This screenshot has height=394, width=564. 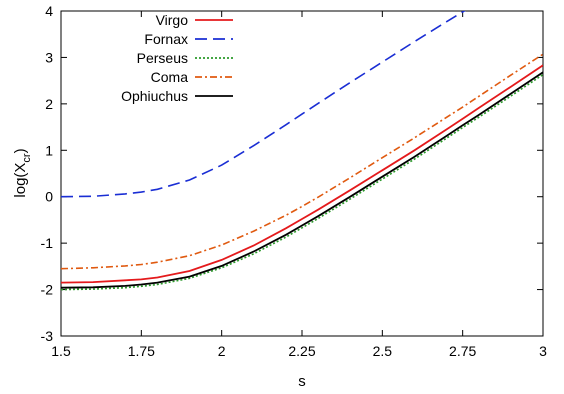 I want to click on y-tick-label: -3, so click(x=47, y=336).